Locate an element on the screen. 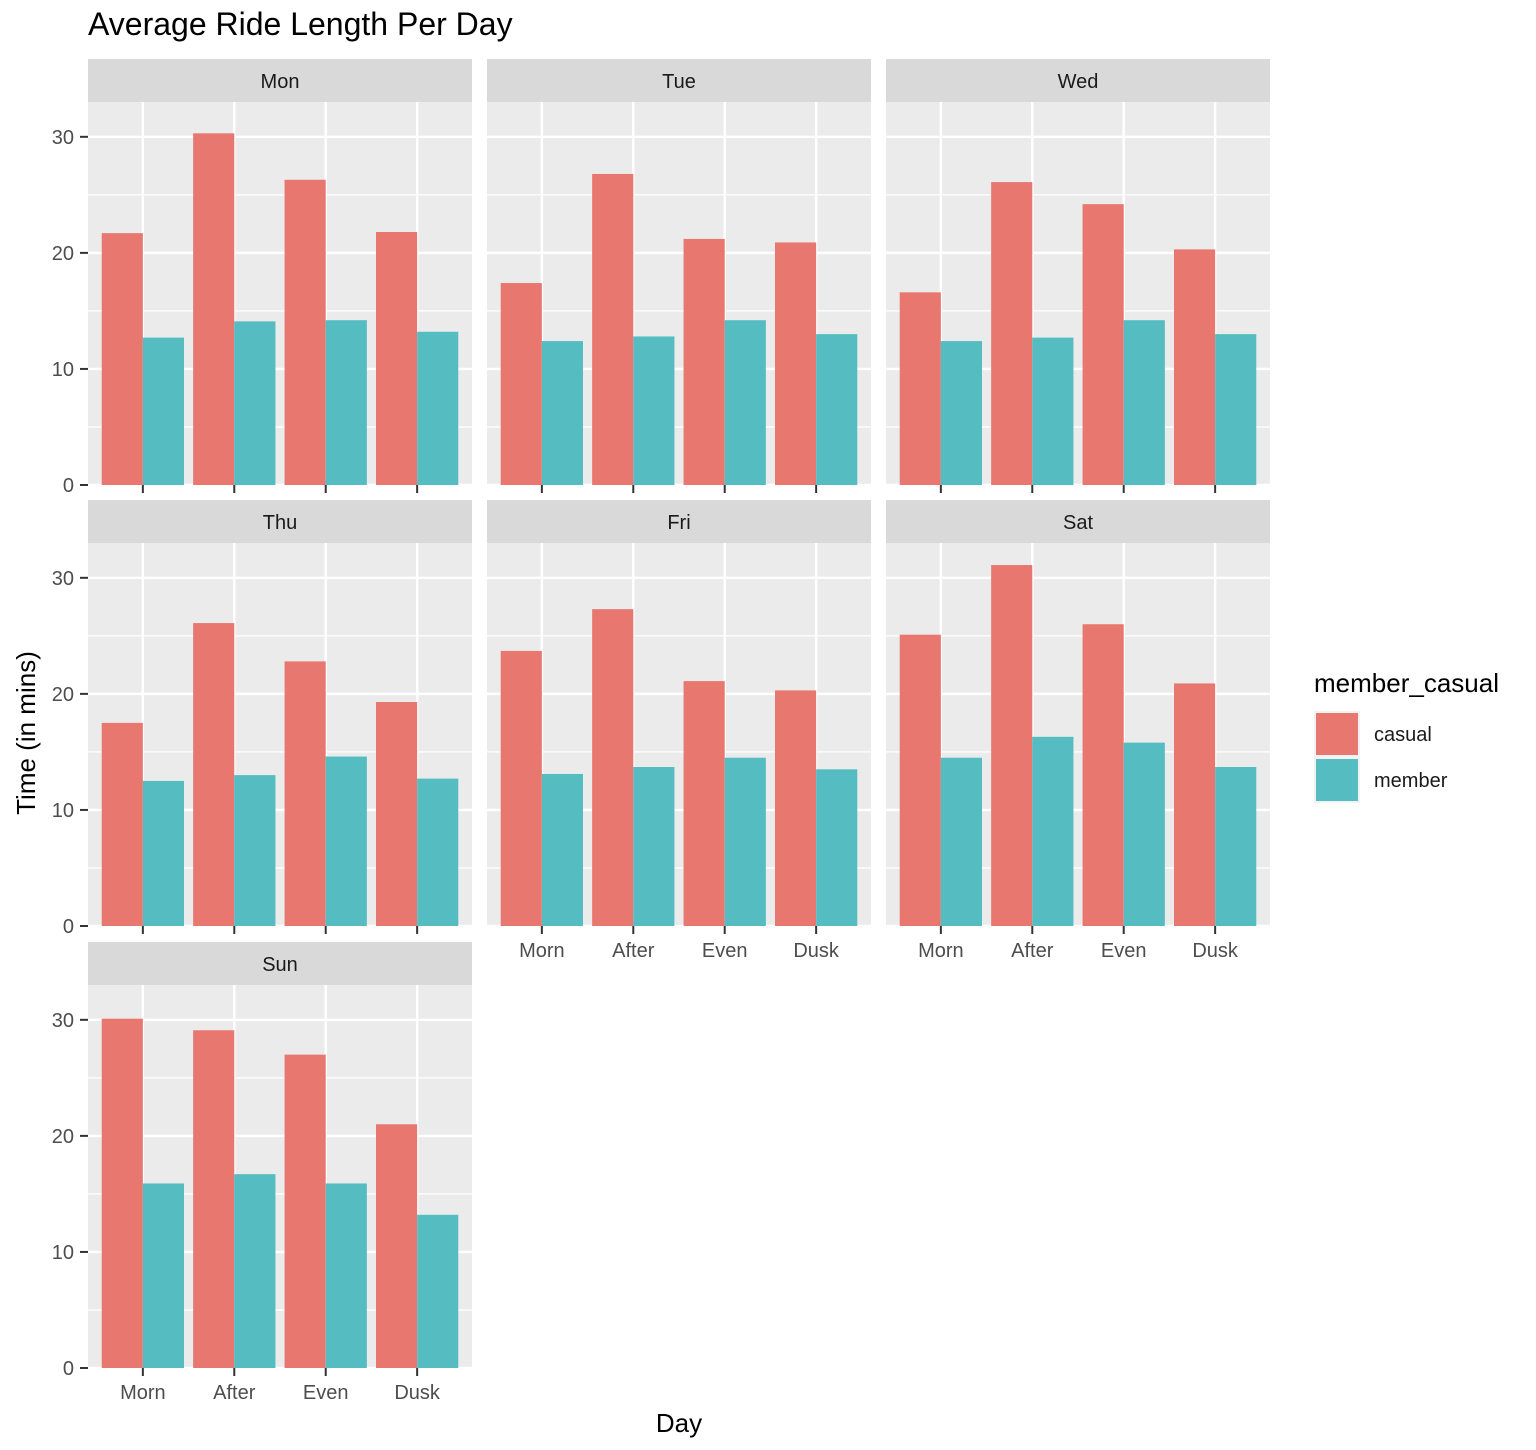  legend: member_casual casual member is located at coordinates (1406, 735).